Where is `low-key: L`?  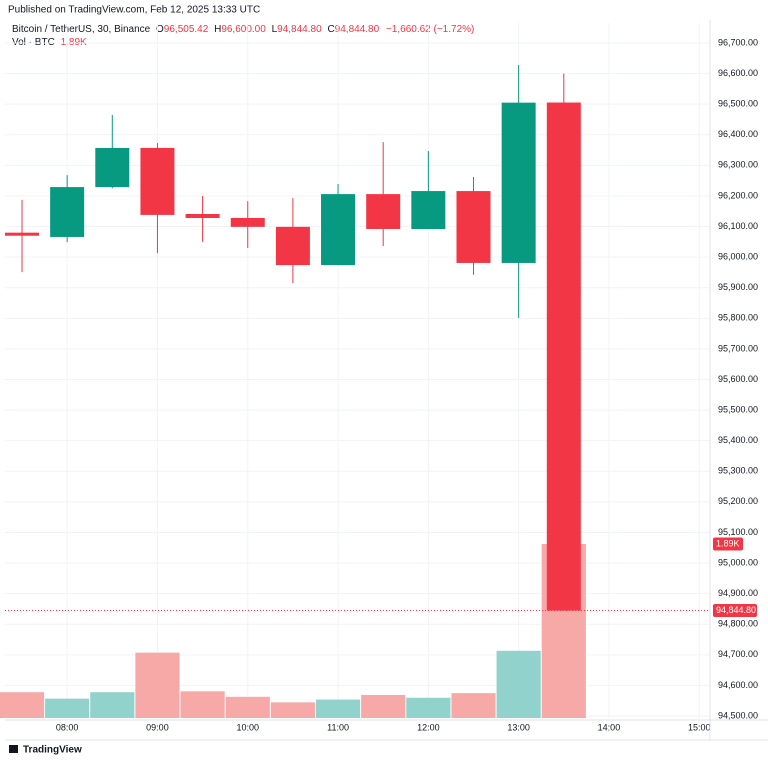 low-key: L is located at coordinates (275, 29).